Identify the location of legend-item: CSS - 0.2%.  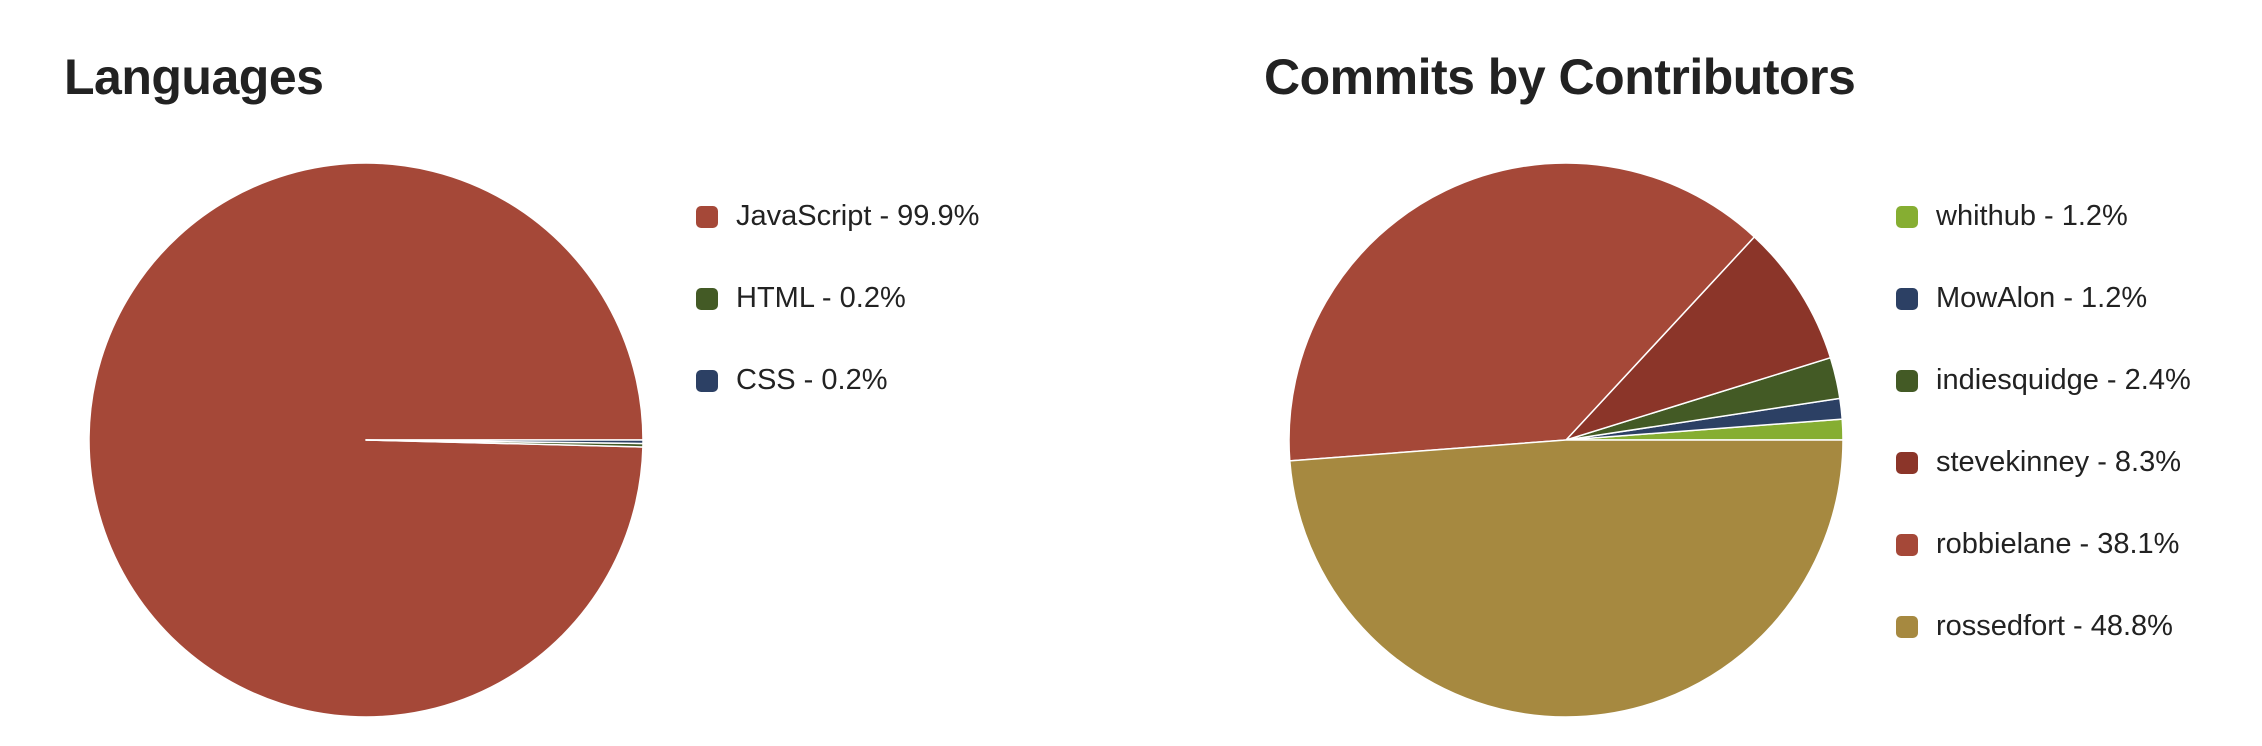
(837, 401).